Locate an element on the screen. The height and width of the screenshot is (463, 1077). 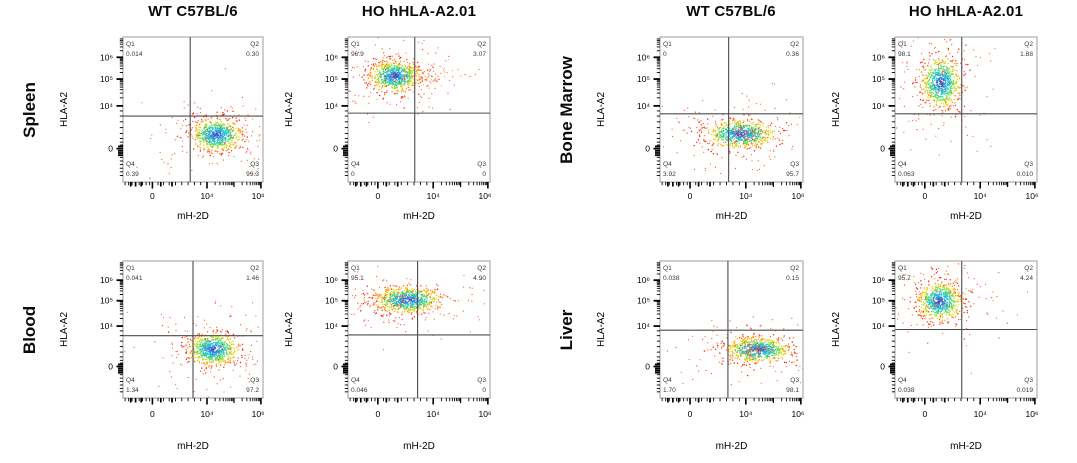
column-title-spleen-wt: WT C57BL/6 is located at coordinates (193, 11).